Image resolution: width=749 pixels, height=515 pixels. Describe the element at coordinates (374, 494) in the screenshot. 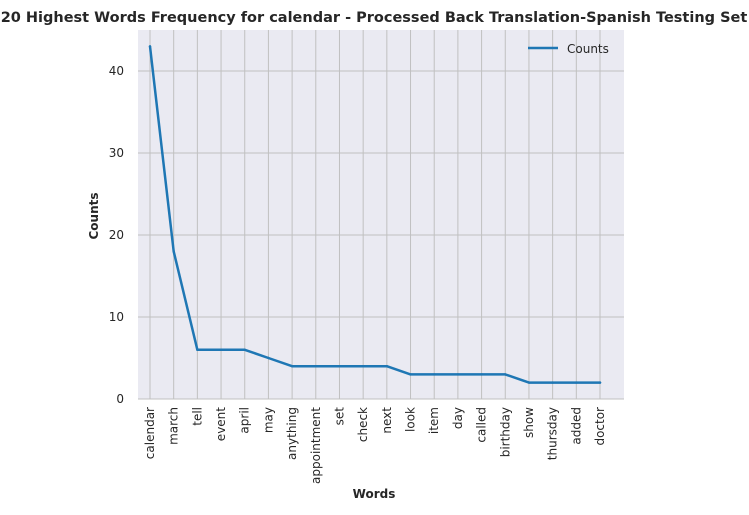

I see `x-axis-label: Words` at that location.